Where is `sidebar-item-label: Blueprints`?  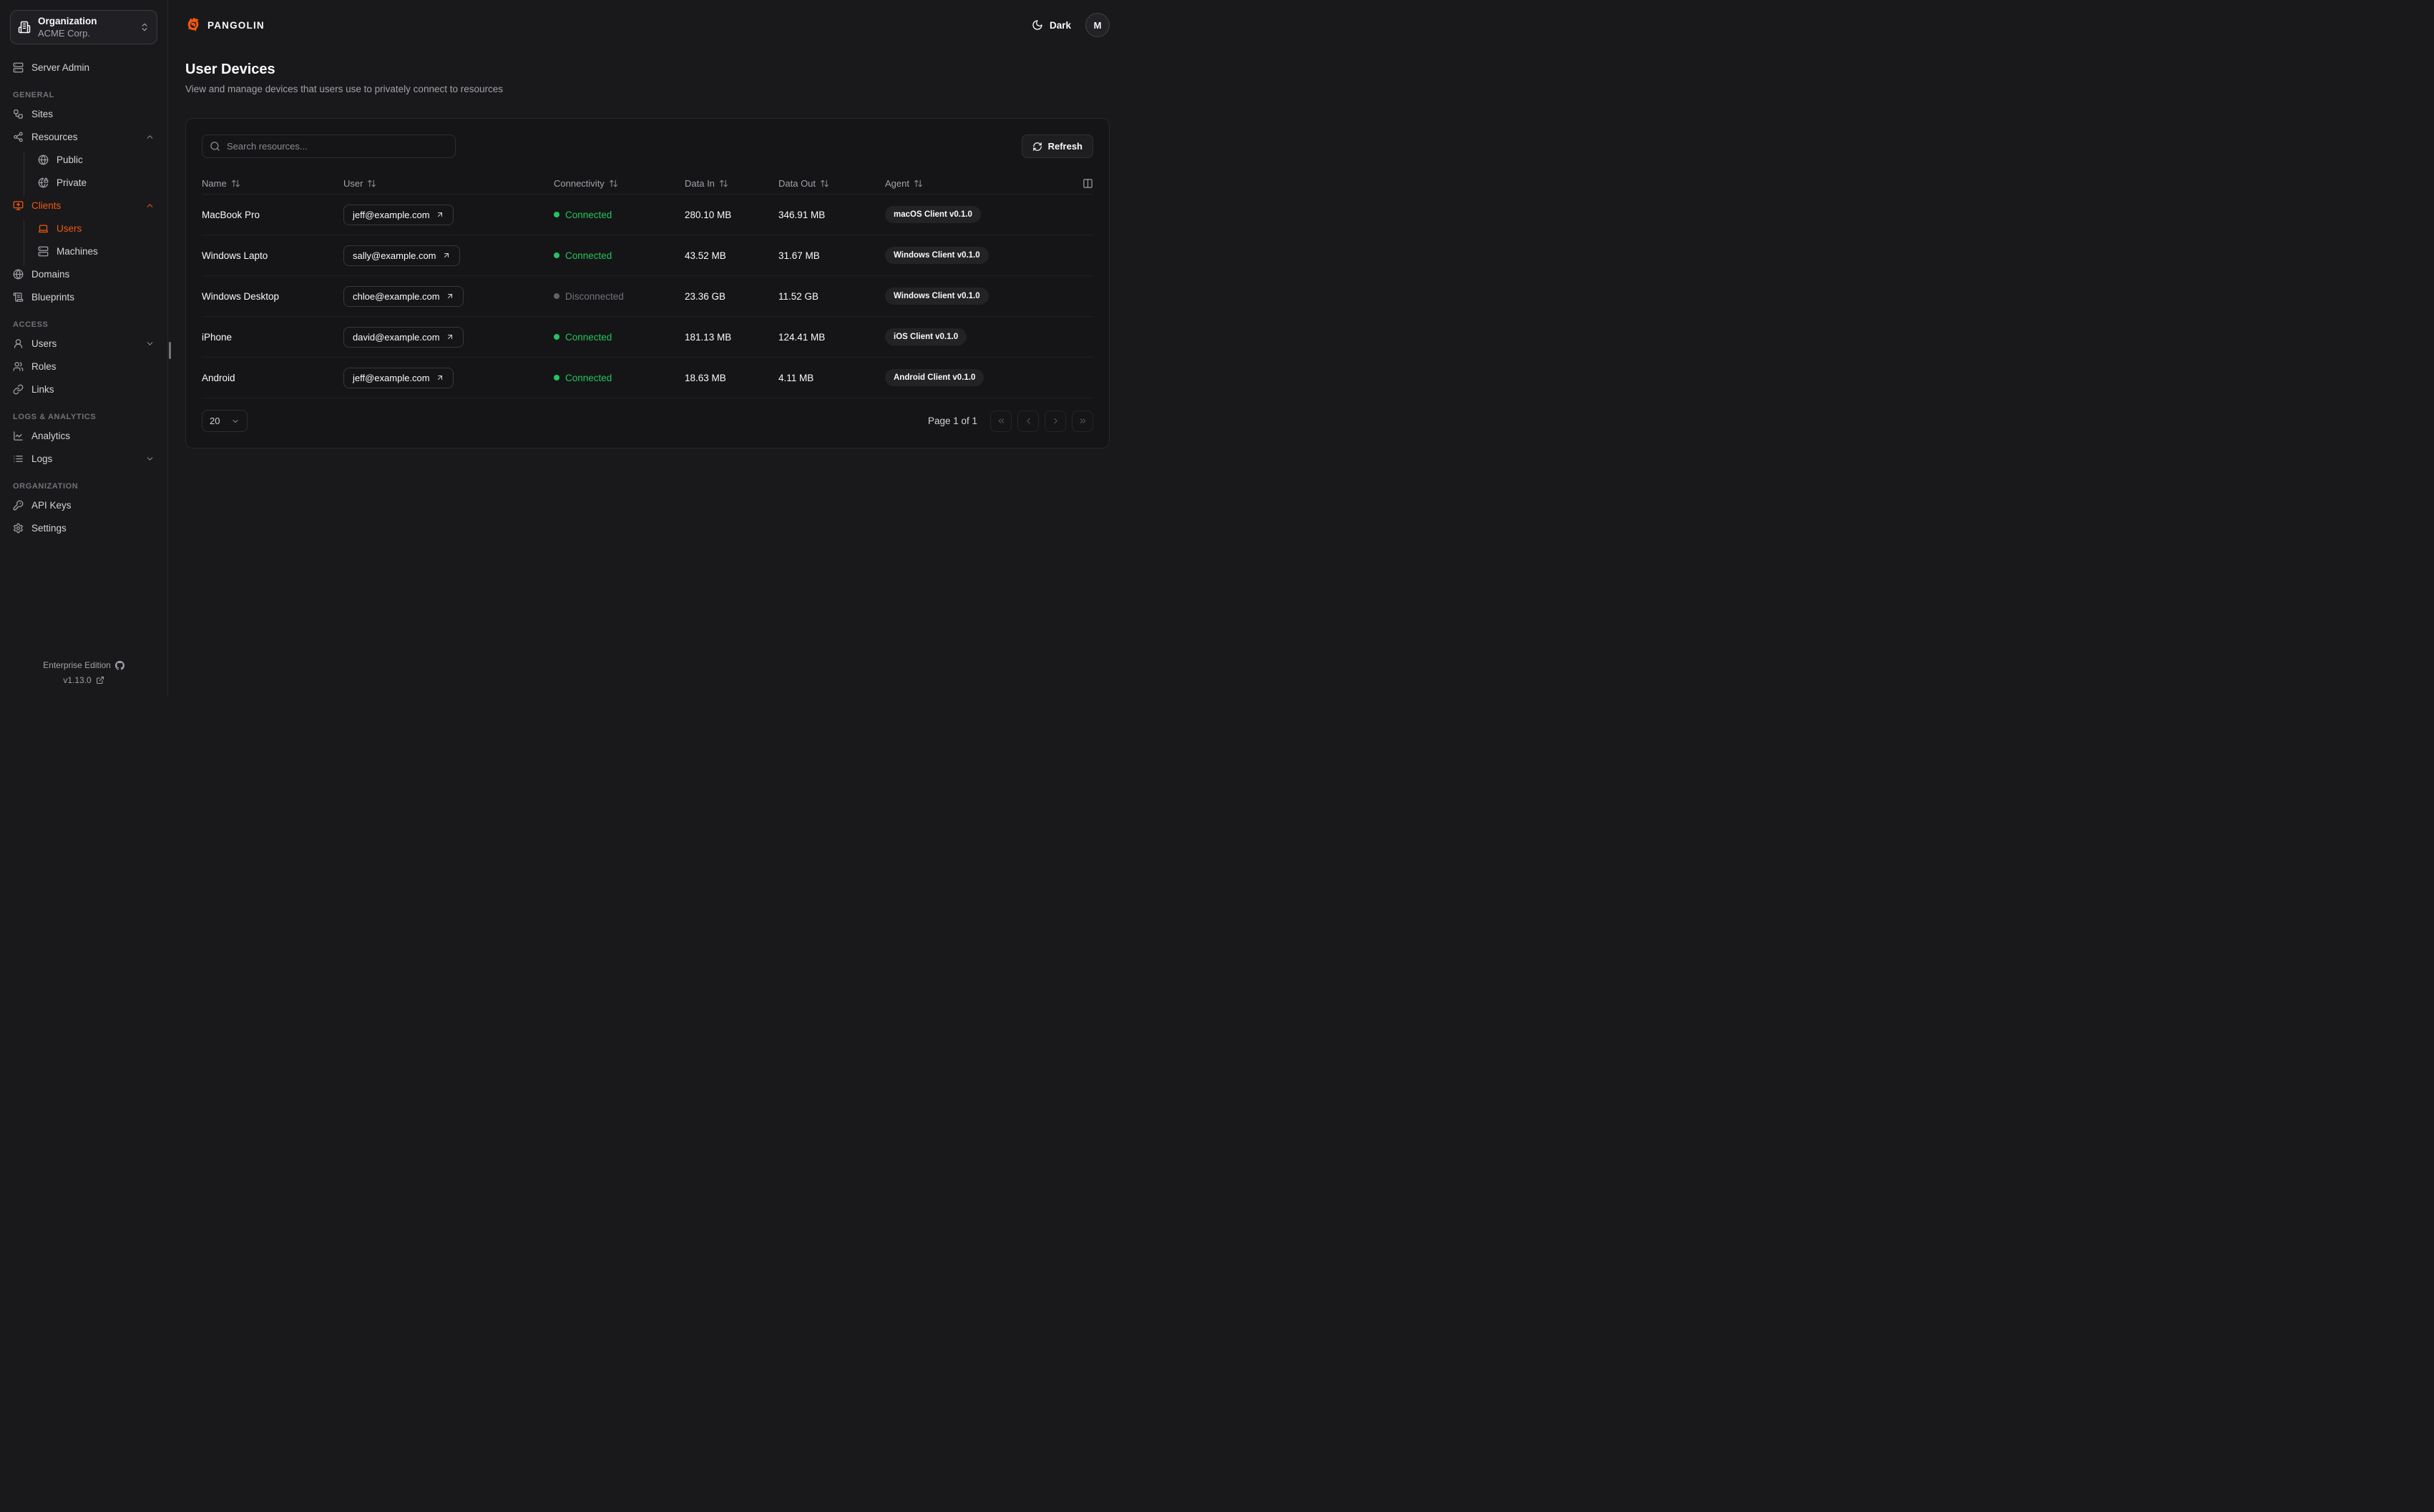 sidebar-item-label: Blueprints is located at coordinates (53, 297).